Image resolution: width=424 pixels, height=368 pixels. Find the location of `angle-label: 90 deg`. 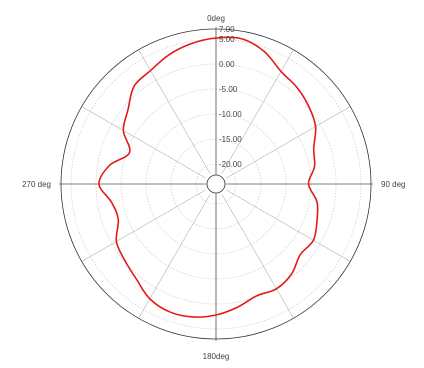

angle-label: 90 deg is located at coordinates (393, 184).